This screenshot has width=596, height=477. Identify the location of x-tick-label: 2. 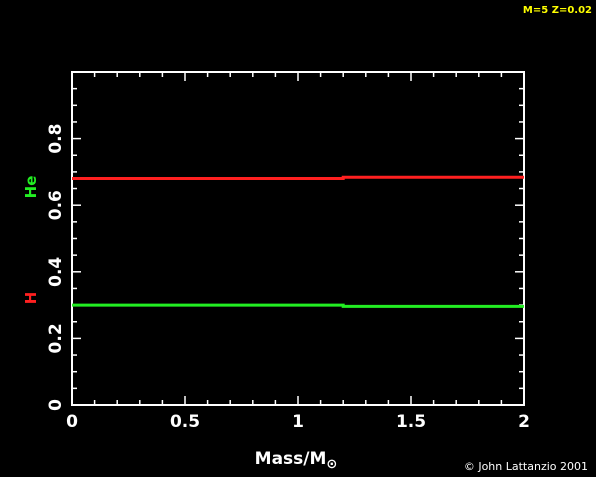
(524, 422).